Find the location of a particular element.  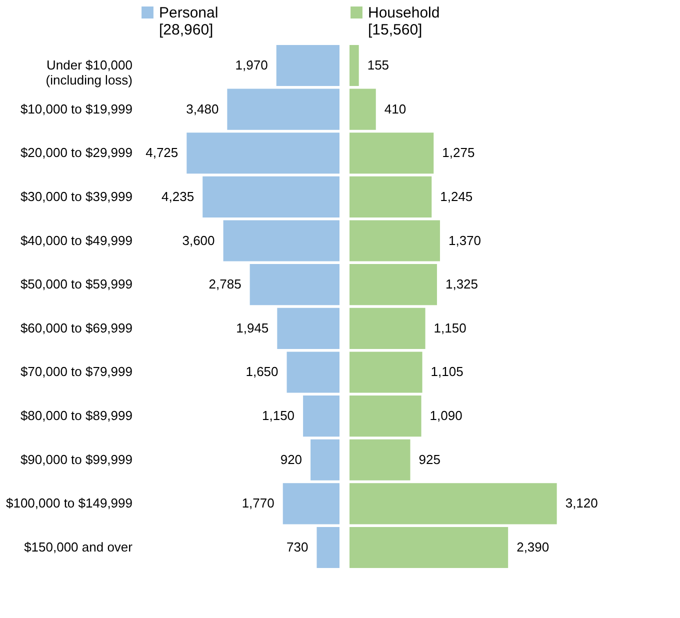

y-tick-label: $90,000 to $99,999 is located at coordinates (76, 459).